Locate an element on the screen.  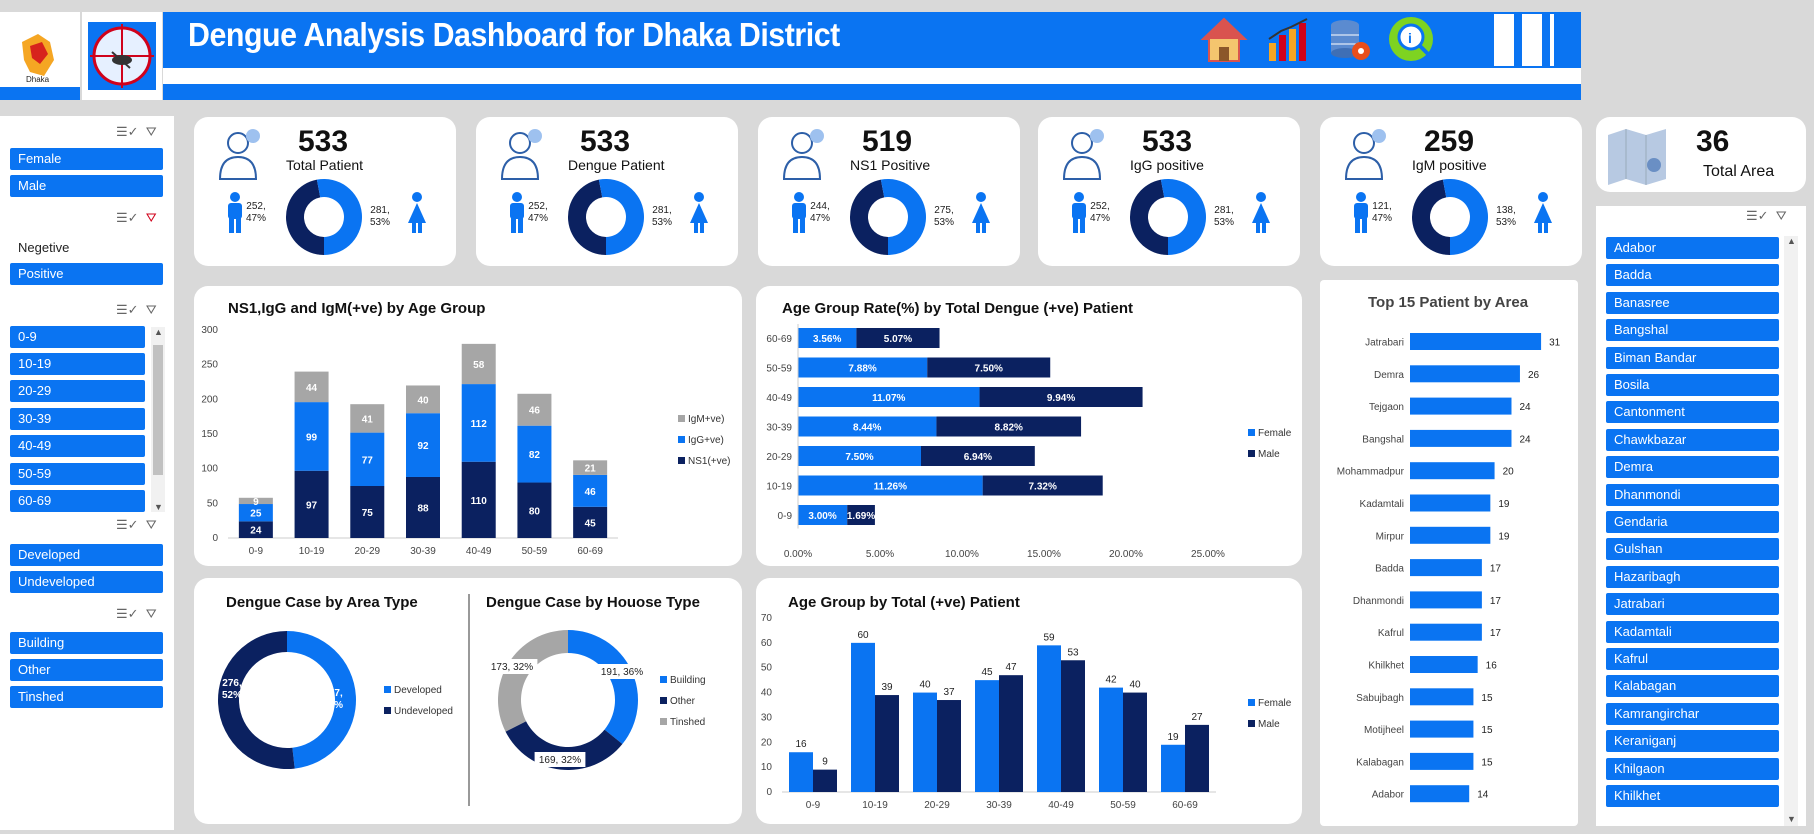
area-slicer-item: Badda is located at coordinates (1692, 275).